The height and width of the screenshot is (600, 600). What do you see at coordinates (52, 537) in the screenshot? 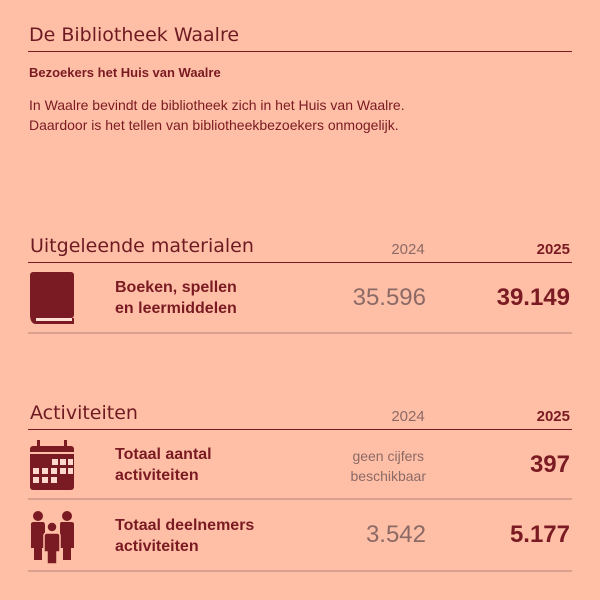
I see `people-icon` at bounding box center [52, 537].